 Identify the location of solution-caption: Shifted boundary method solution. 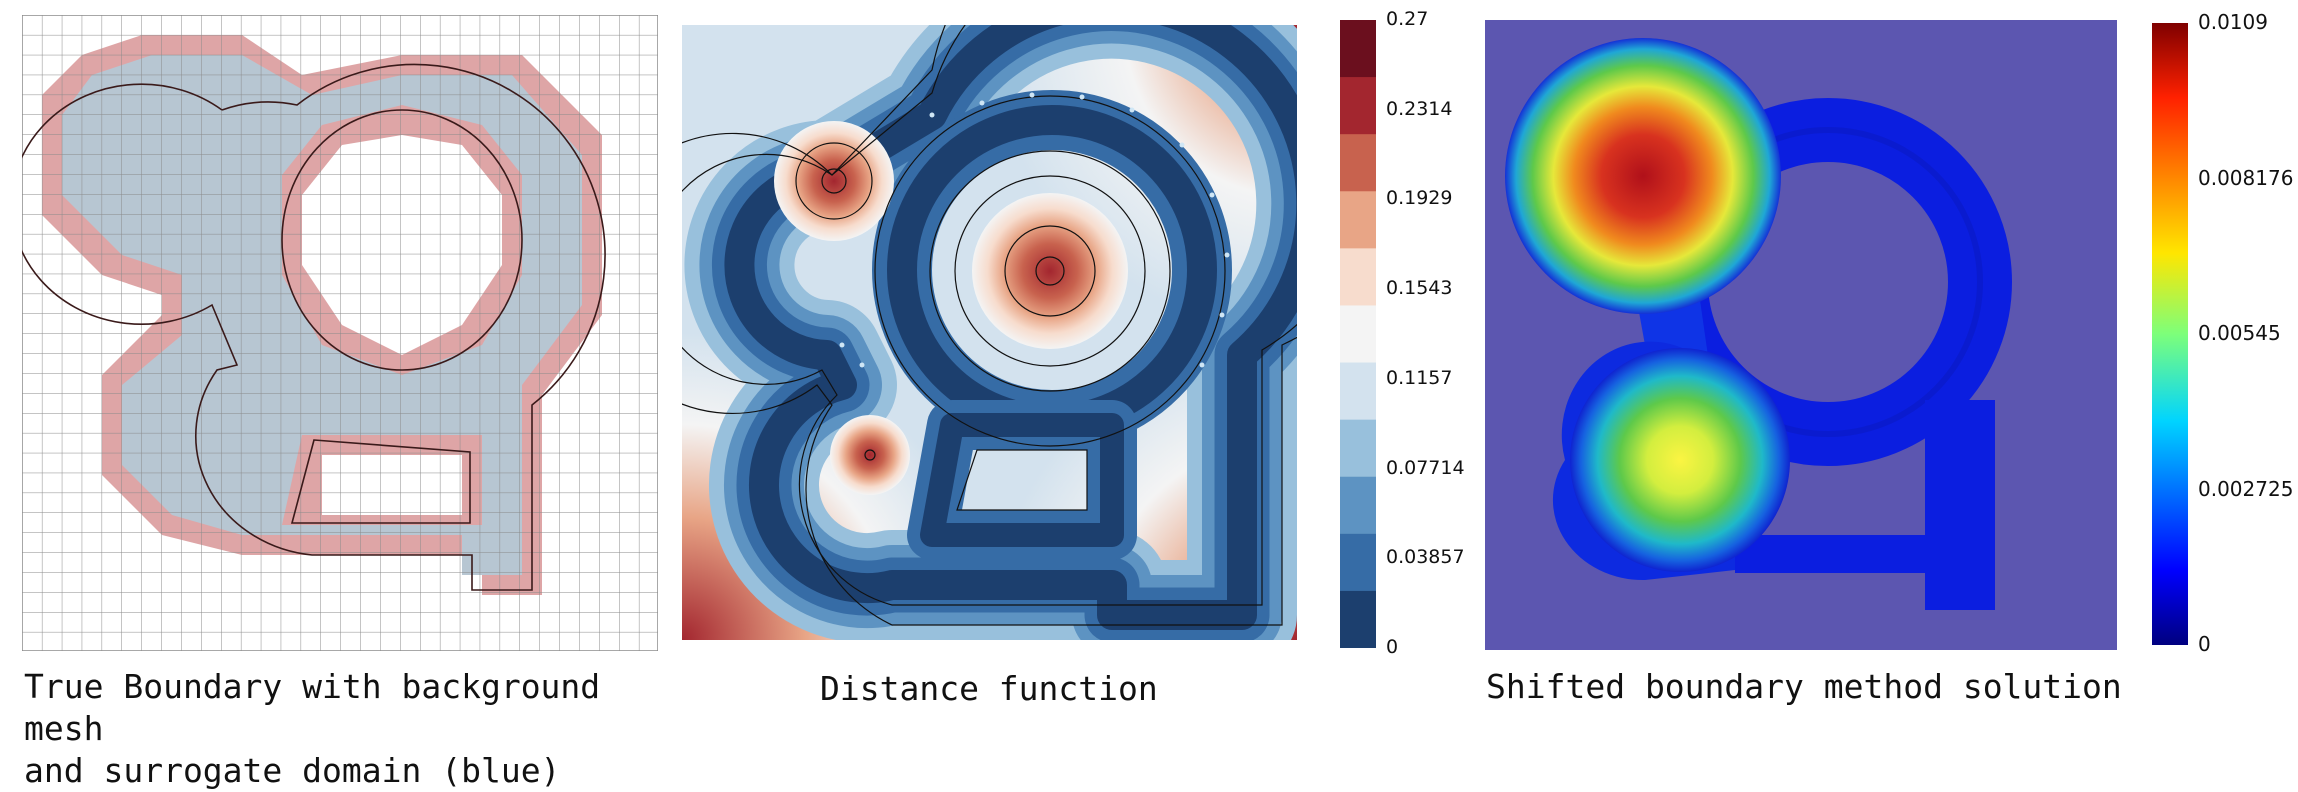
(1804, 686).